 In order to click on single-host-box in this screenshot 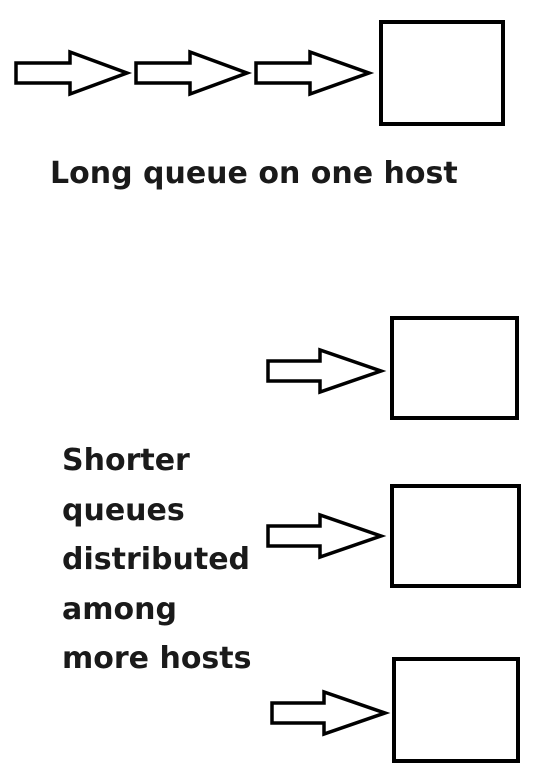, I will do `click(442, 73)`.